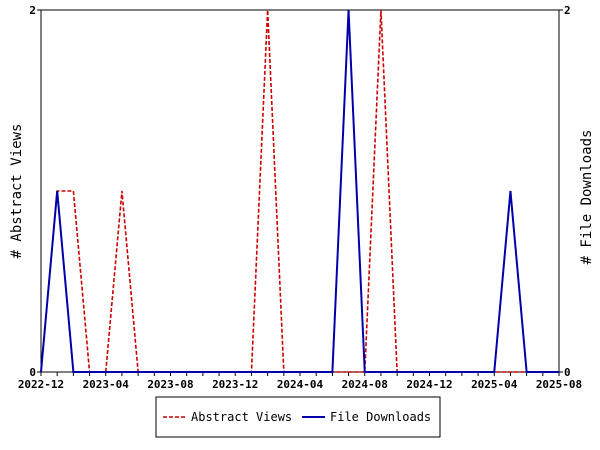 Image resolution: width=600 pixels, height=450 pixels. Describe the element at coordinates (365, 384) in the screenshot. I see `x-tick-label: 2024-08` at that location.